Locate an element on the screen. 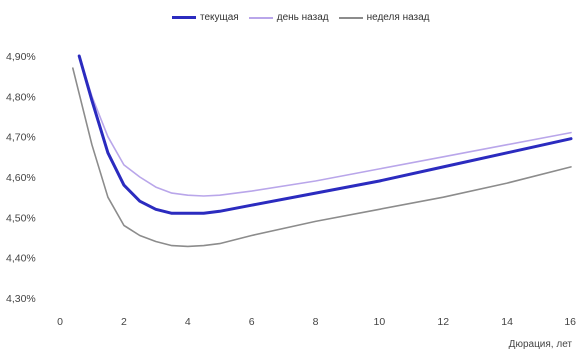 The height and width of the screenshot is (353, 576). legend-swatch-current is located at coordinates (184, 17).